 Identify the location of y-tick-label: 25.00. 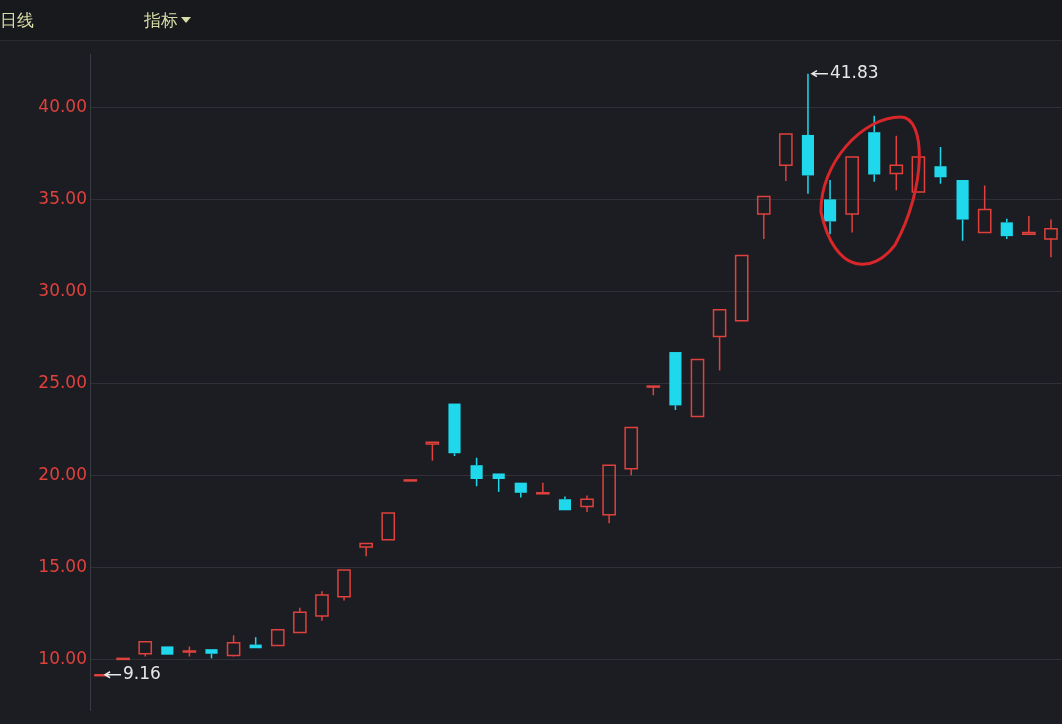
(62, 381).